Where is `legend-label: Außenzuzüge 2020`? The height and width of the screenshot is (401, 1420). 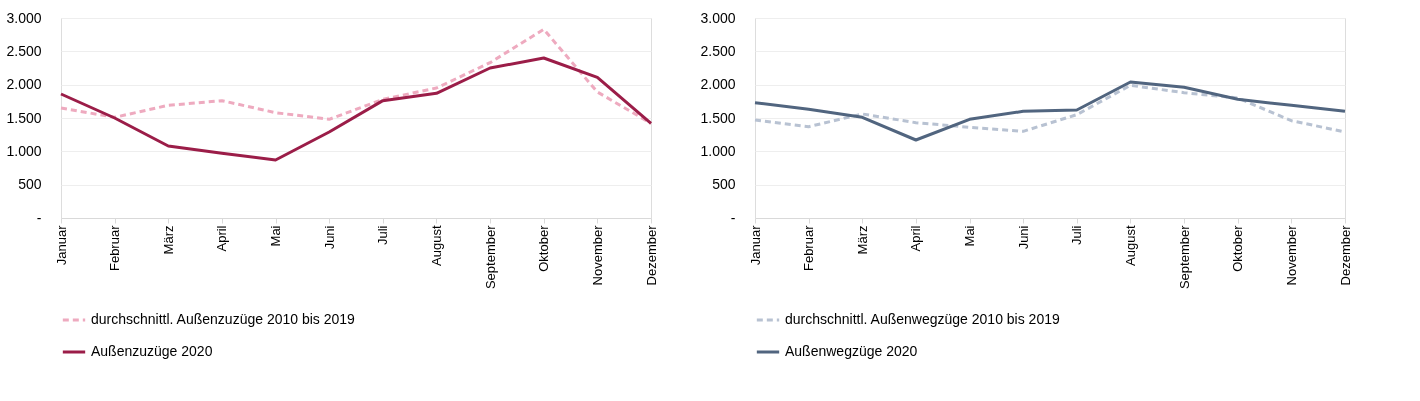
legend-label: Außenzuzüge 2020 is located at coordinates (152, 351).